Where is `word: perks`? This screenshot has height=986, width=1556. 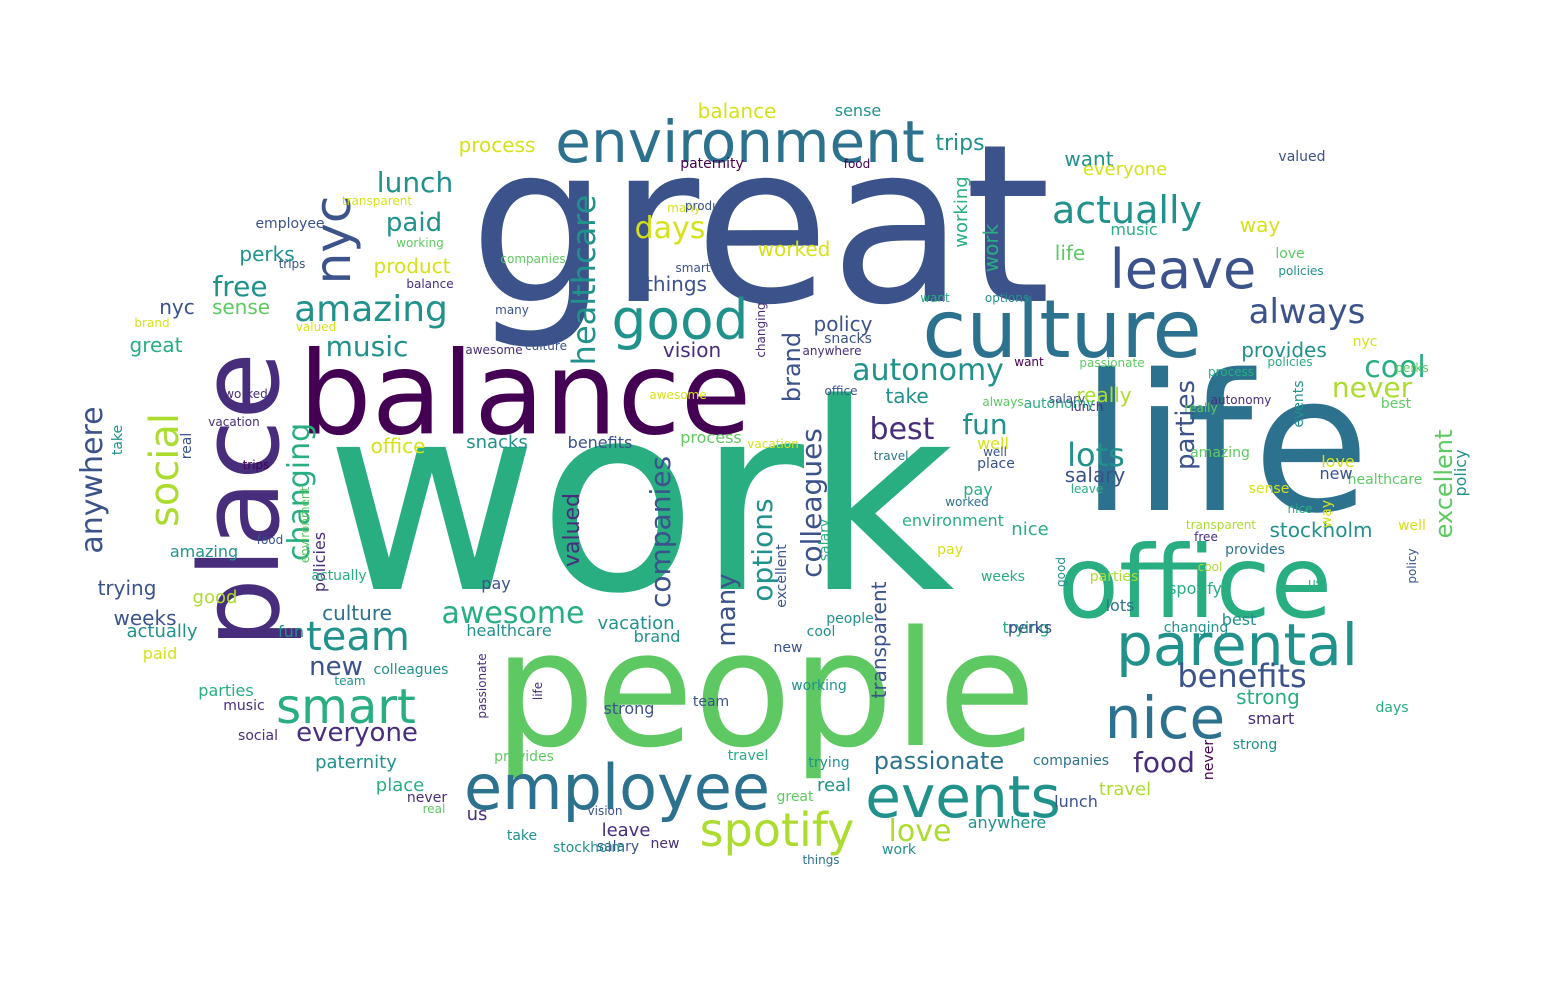
word: perks is located at coordinates (1030, 627).